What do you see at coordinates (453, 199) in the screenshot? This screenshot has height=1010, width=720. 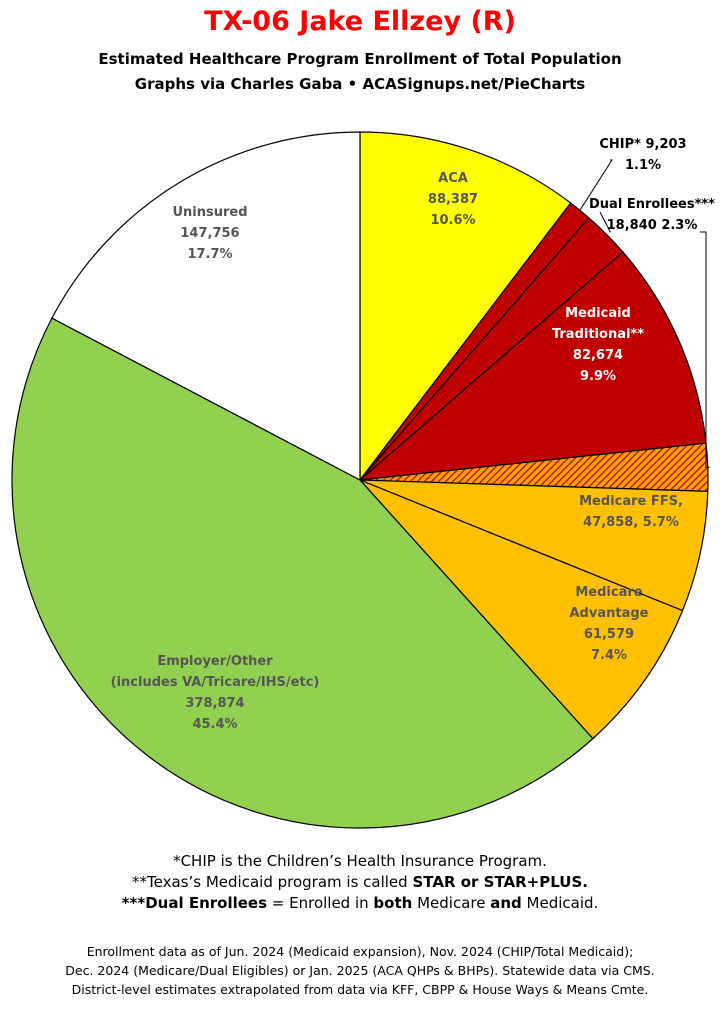 I see `label-aca: ACA 88,387 10.6%` at bounding box center [453, 199].